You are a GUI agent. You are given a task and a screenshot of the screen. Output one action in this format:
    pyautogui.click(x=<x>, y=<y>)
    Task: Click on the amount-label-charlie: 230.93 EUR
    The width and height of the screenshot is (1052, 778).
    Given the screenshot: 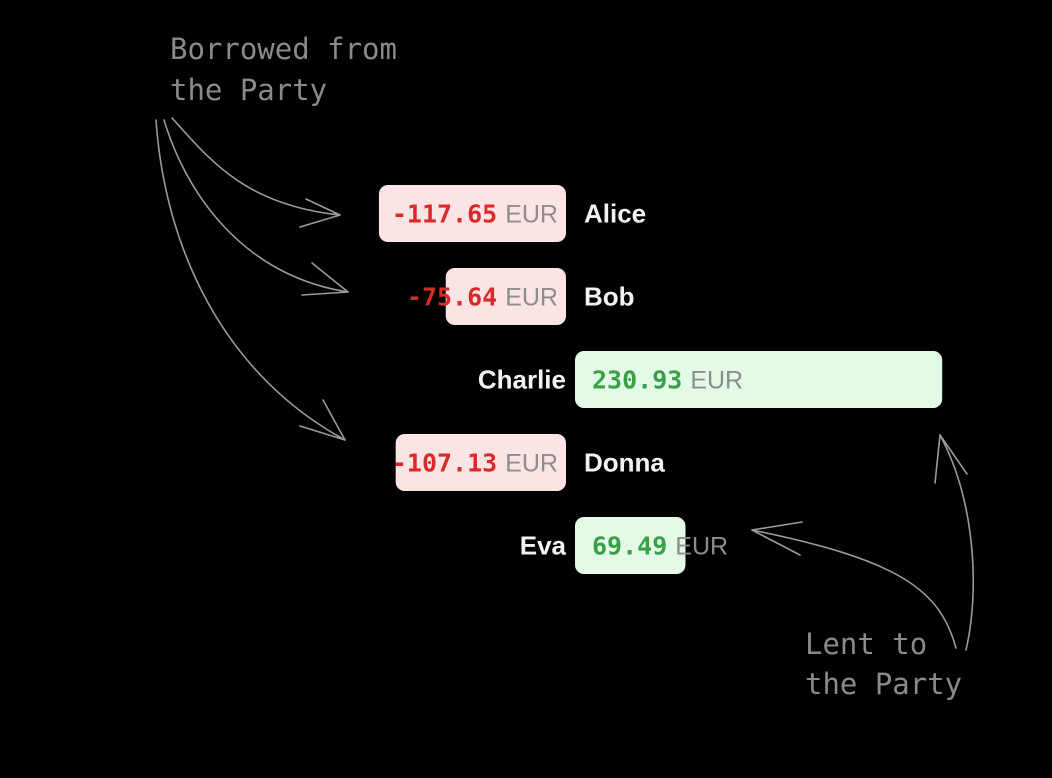 What is the action you would take?
    pyautogui.click(x=667, y=380)
    